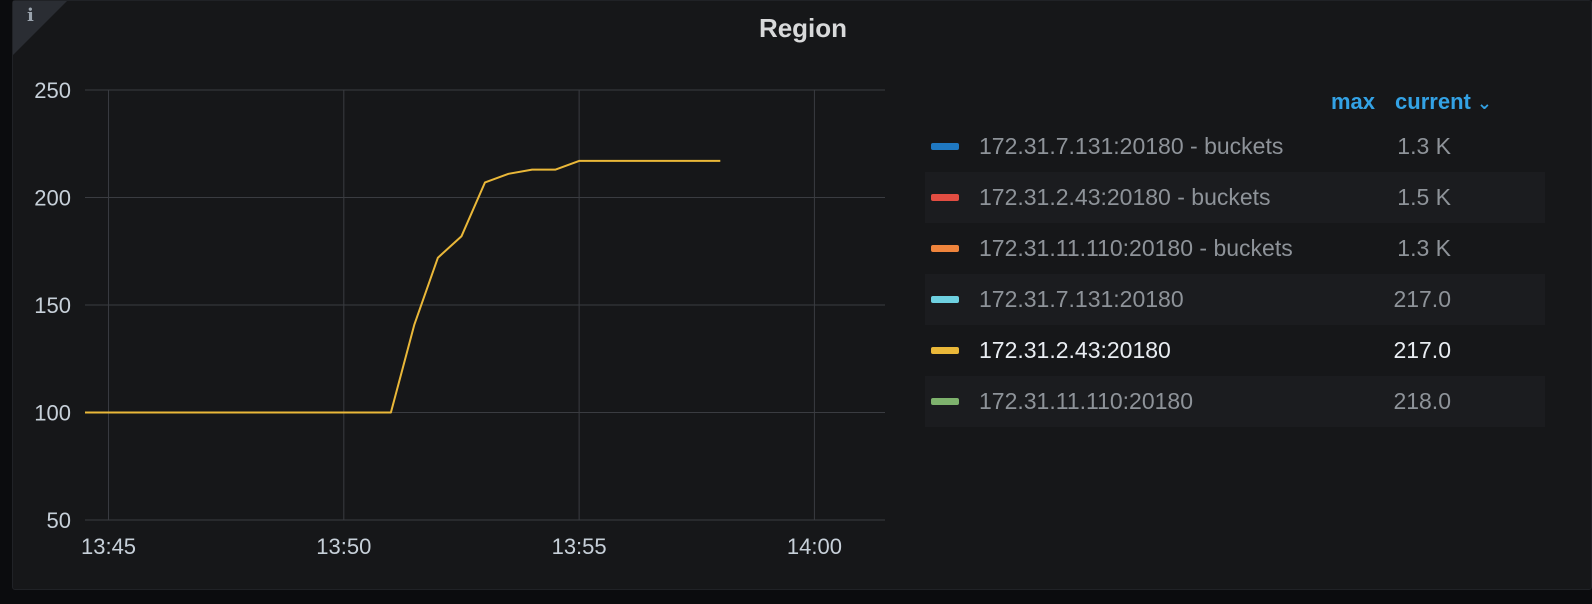  Describe the element at coordinates (803, 28) in the screenshot. I see `panel-title: Region` at that location.